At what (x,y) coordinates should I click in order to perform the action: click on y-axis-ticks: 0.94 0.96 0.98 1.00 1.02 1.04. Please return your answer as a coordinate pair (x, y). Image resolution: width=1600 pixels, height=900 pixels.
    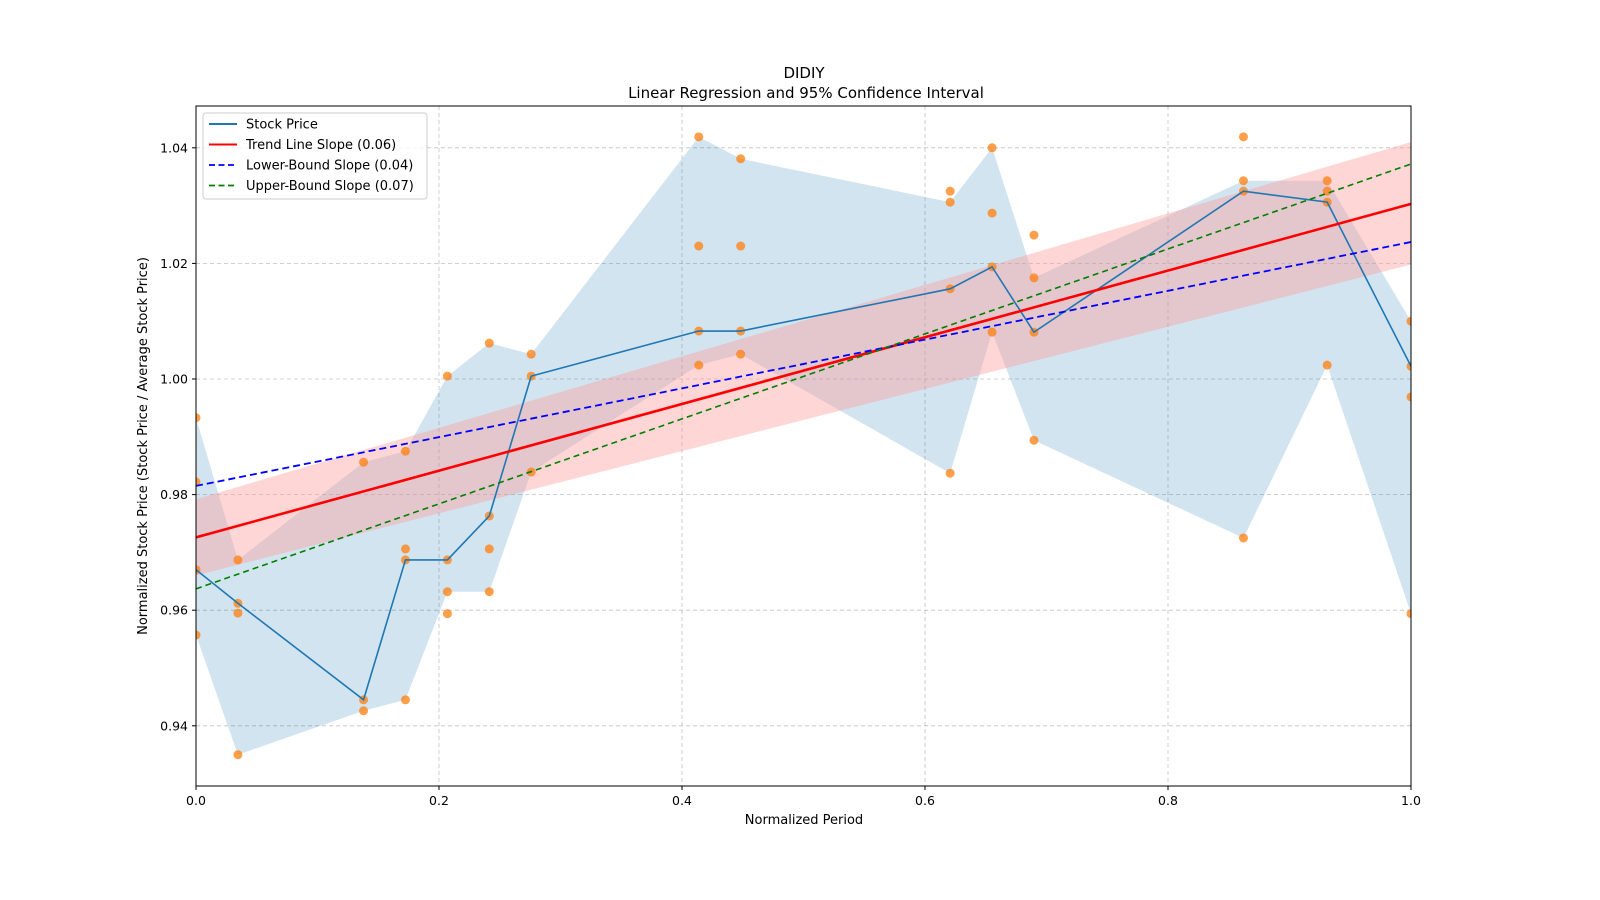
    Looking at the image, I should click on (178, 436).